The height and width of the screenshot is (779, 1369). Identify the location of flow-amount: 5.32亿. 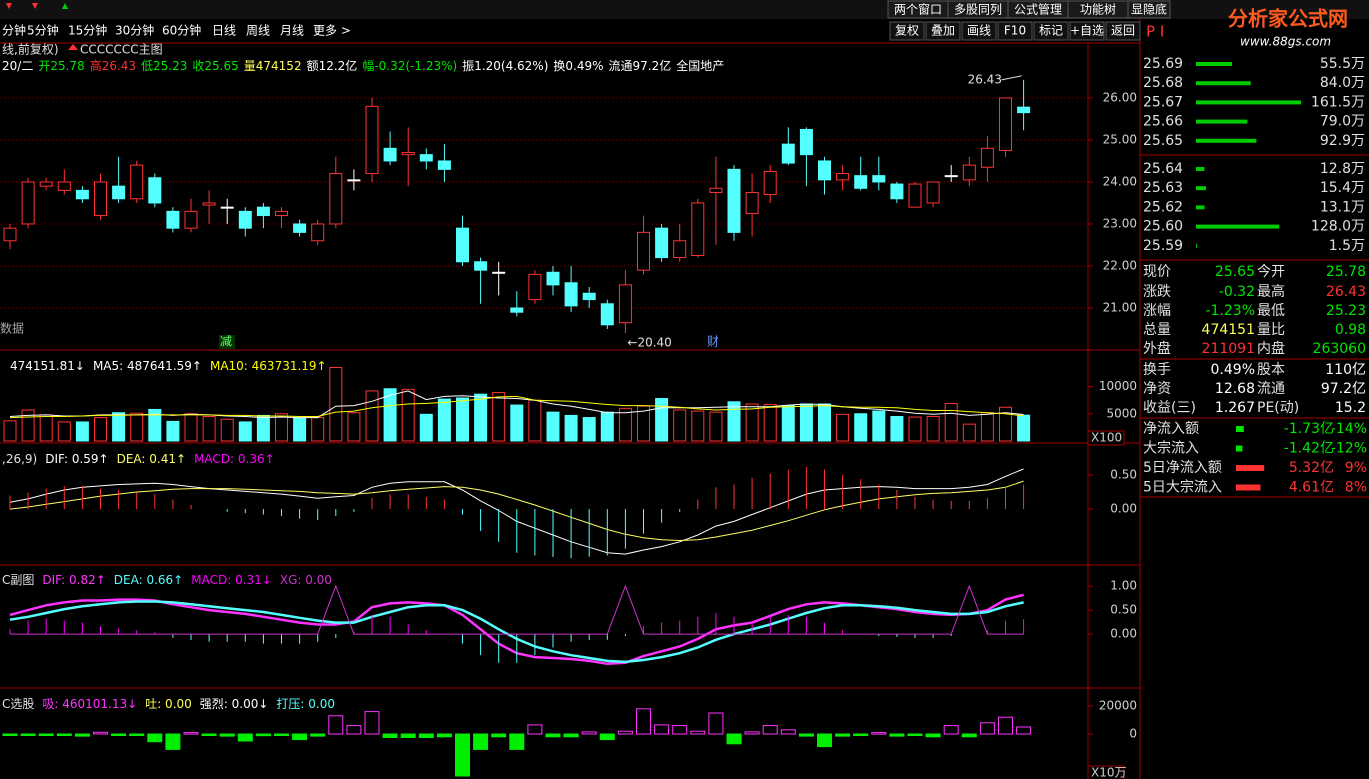
(1311, 468).